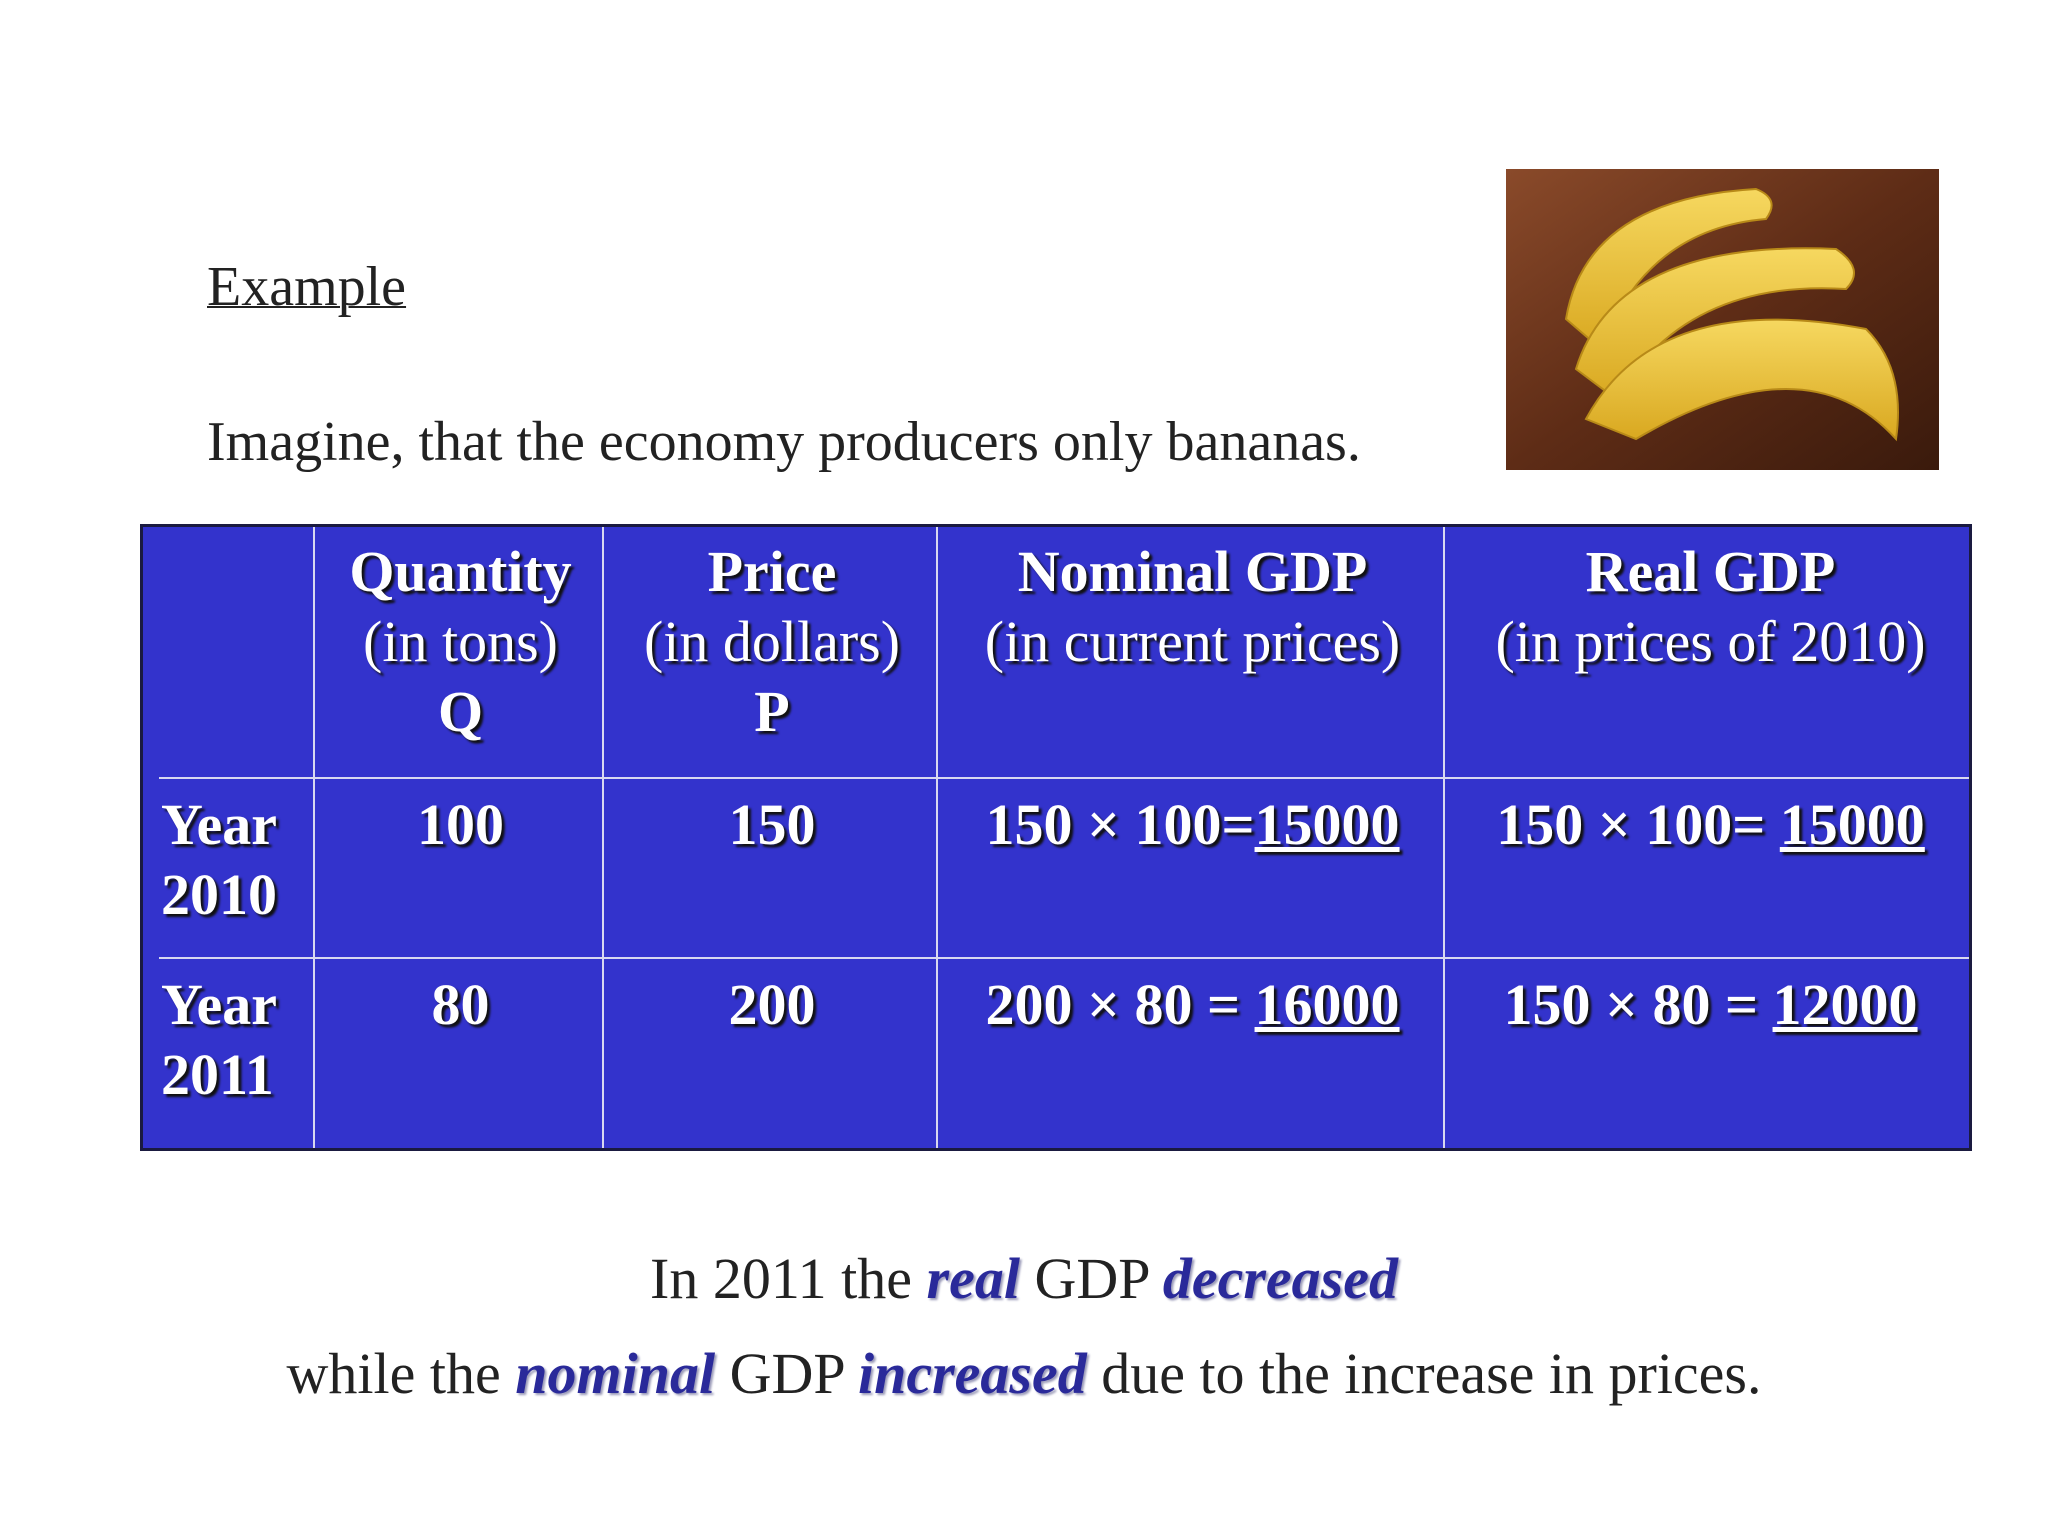 This screenshot has width=2048, height=1536. What do you see at coordinates (772, 711) in the screenshot?
I see `header-line: P` at bounding box center [772, 711].